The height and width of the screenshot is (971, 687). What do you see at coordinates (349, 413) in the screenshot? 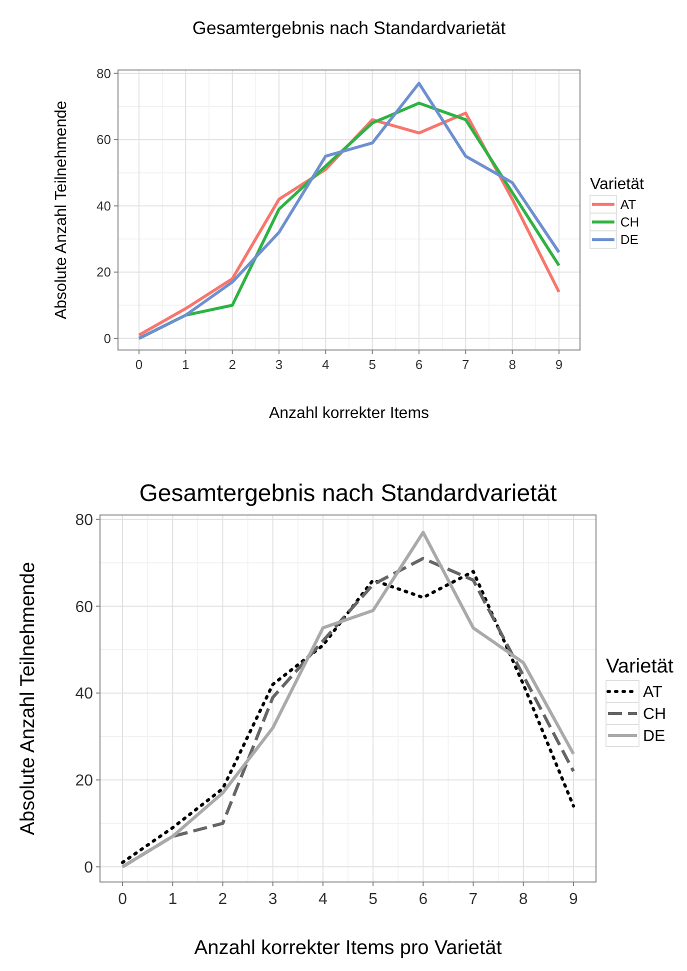
I see `x-axis-title: Anzahl korrekter Items` at bounding box center [349, 413].